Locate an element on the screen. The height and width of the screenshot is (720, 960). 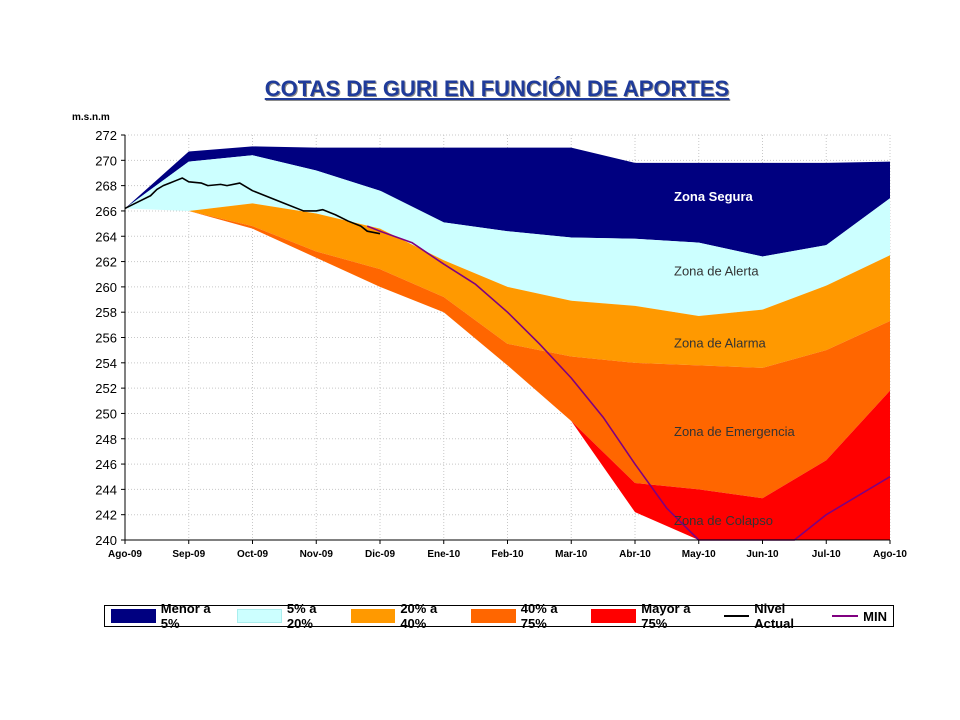
x-tick-label: Feb-10 is located at coordinates (507, 554).